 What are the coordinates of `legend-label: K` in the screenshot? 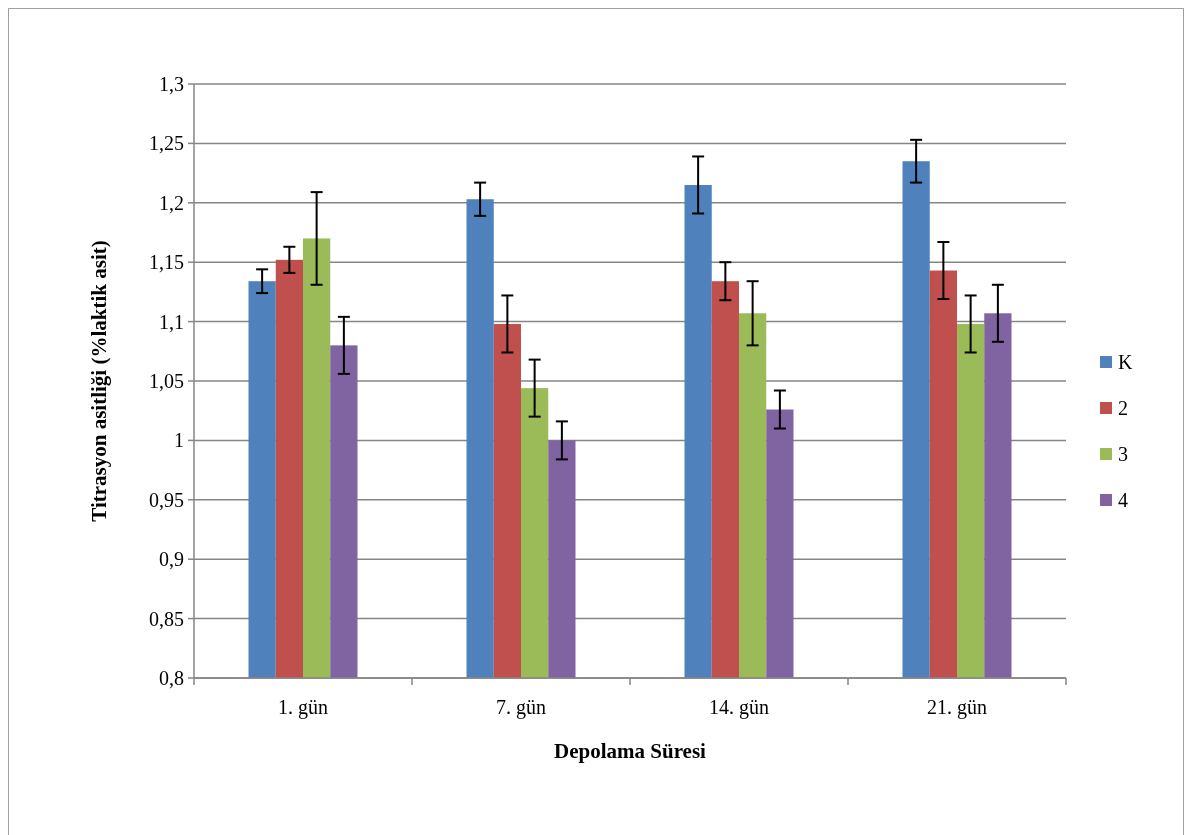 It's located at (1125, 362).